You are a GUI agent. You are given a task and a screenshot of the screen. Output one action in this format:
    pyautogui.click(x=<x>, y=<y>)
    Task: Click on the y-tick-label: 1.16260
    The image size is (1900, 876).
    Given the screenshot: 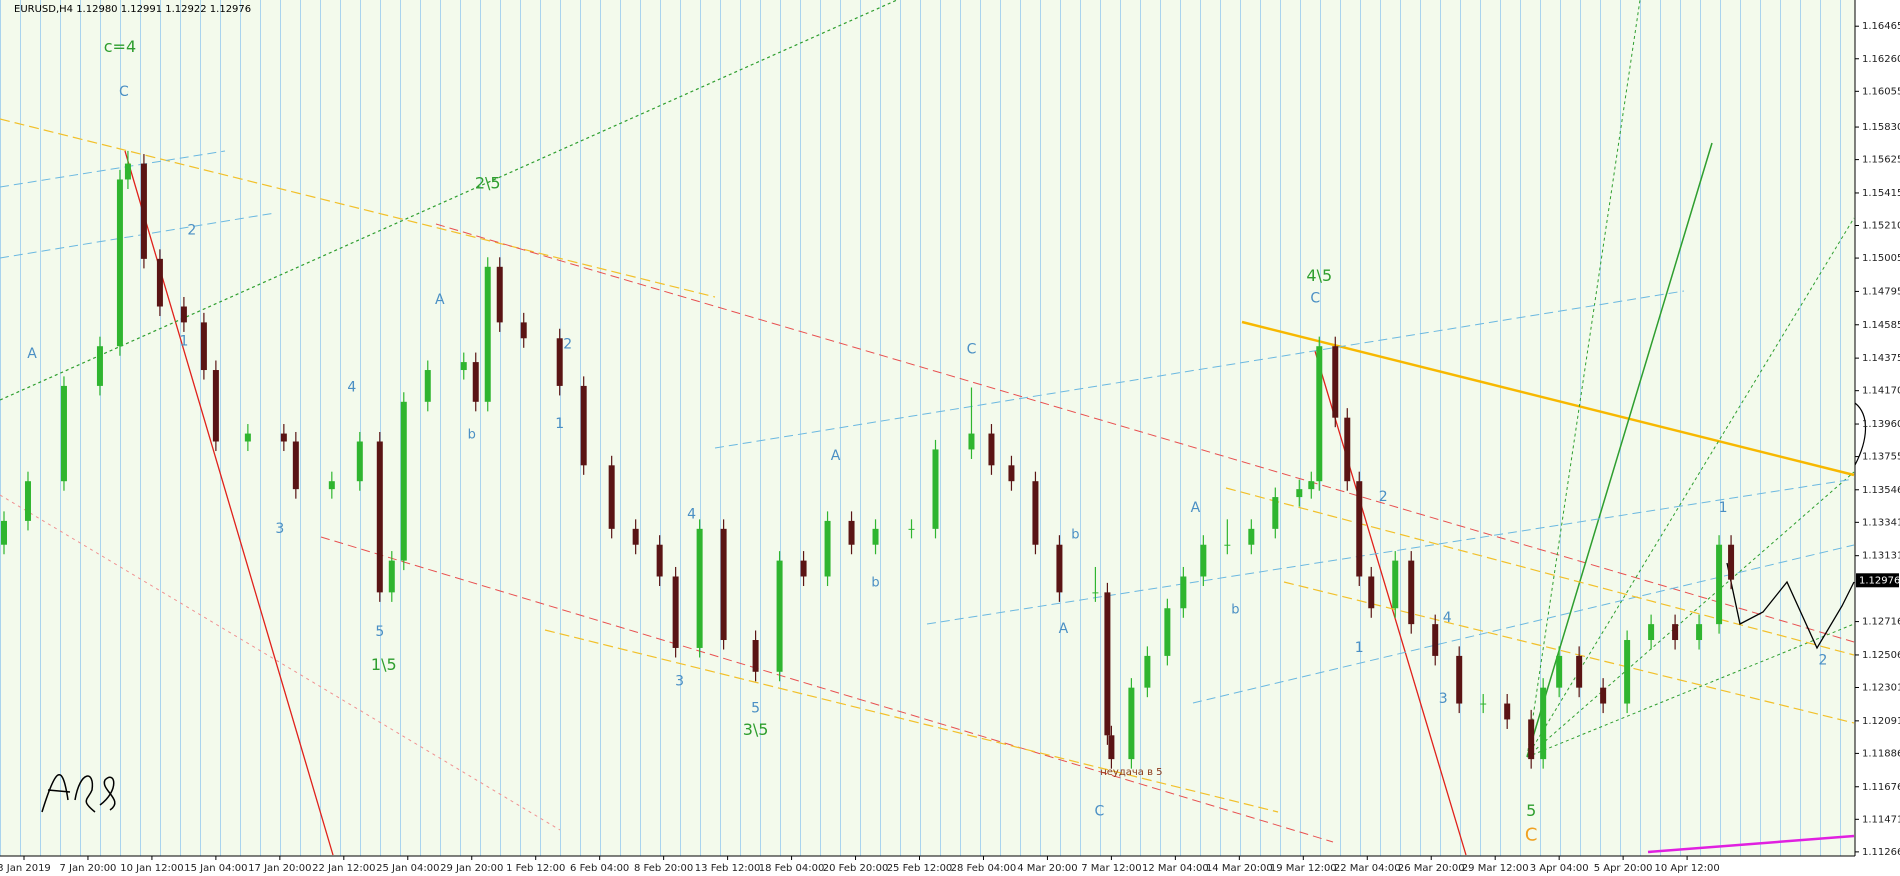 What is the action you would take?
    pyautogui.click(x=1881, y=59)
    